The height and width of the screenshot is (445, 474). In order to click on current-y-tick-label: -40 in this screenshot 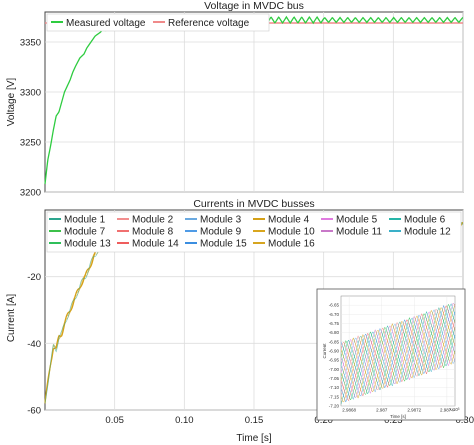, I will do `click(34, 344)`.